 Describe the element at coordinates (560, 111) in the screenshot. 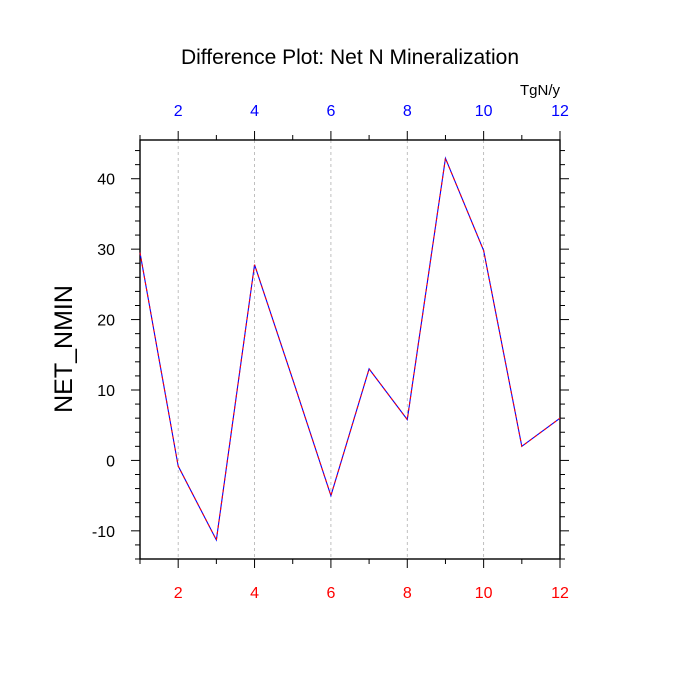

I see `x-tick-label-top: 12` at that location.